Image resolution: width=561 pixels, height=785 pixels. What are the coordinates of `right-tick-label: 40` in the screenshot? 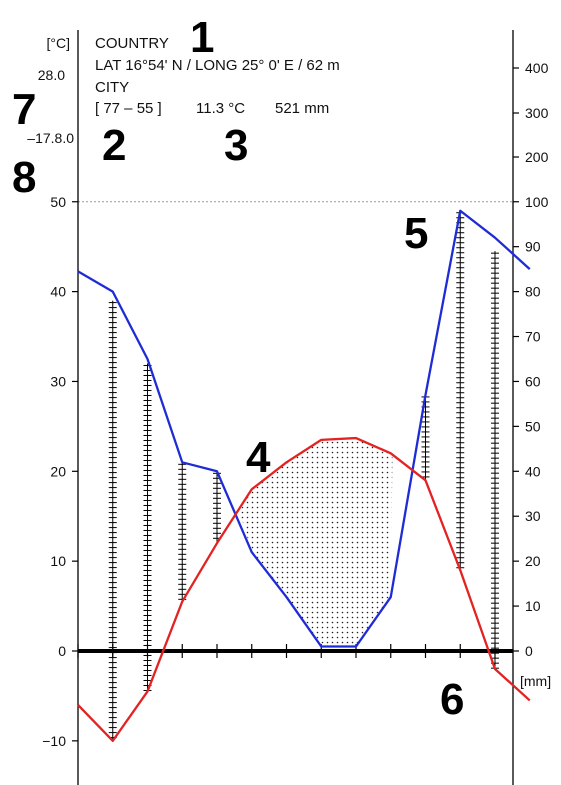 It's located at (533, 471).